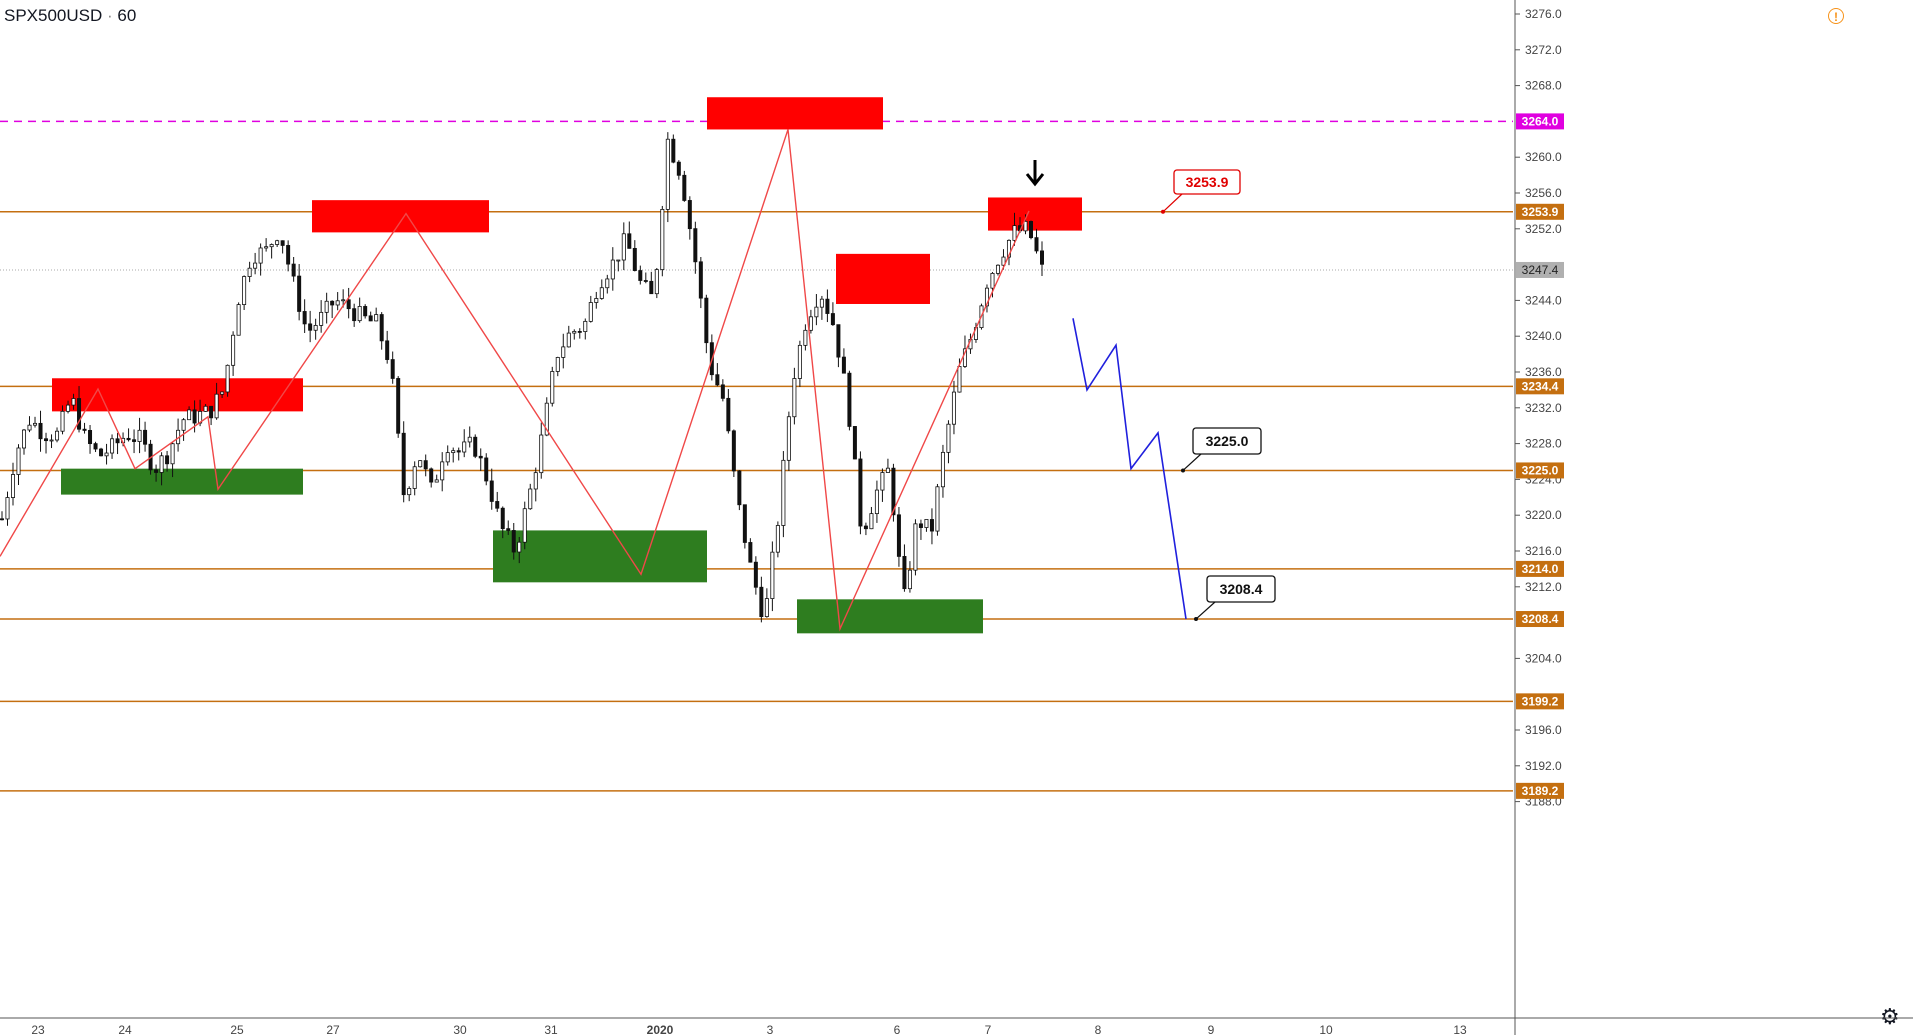 The image size is (1913, 1035). I want to click on level-price-label: 3214.0, so click(1540, 569).